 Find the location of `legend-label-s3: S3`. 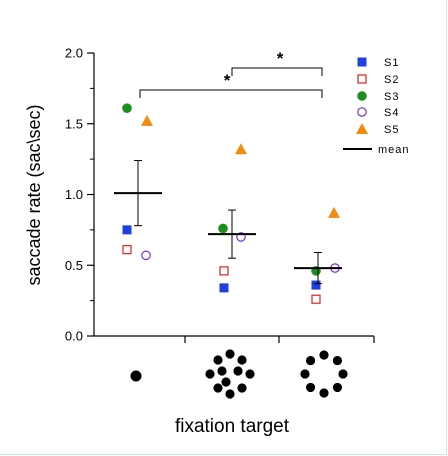

legend-label-s3: S3 is located at coordinates (391, 97).